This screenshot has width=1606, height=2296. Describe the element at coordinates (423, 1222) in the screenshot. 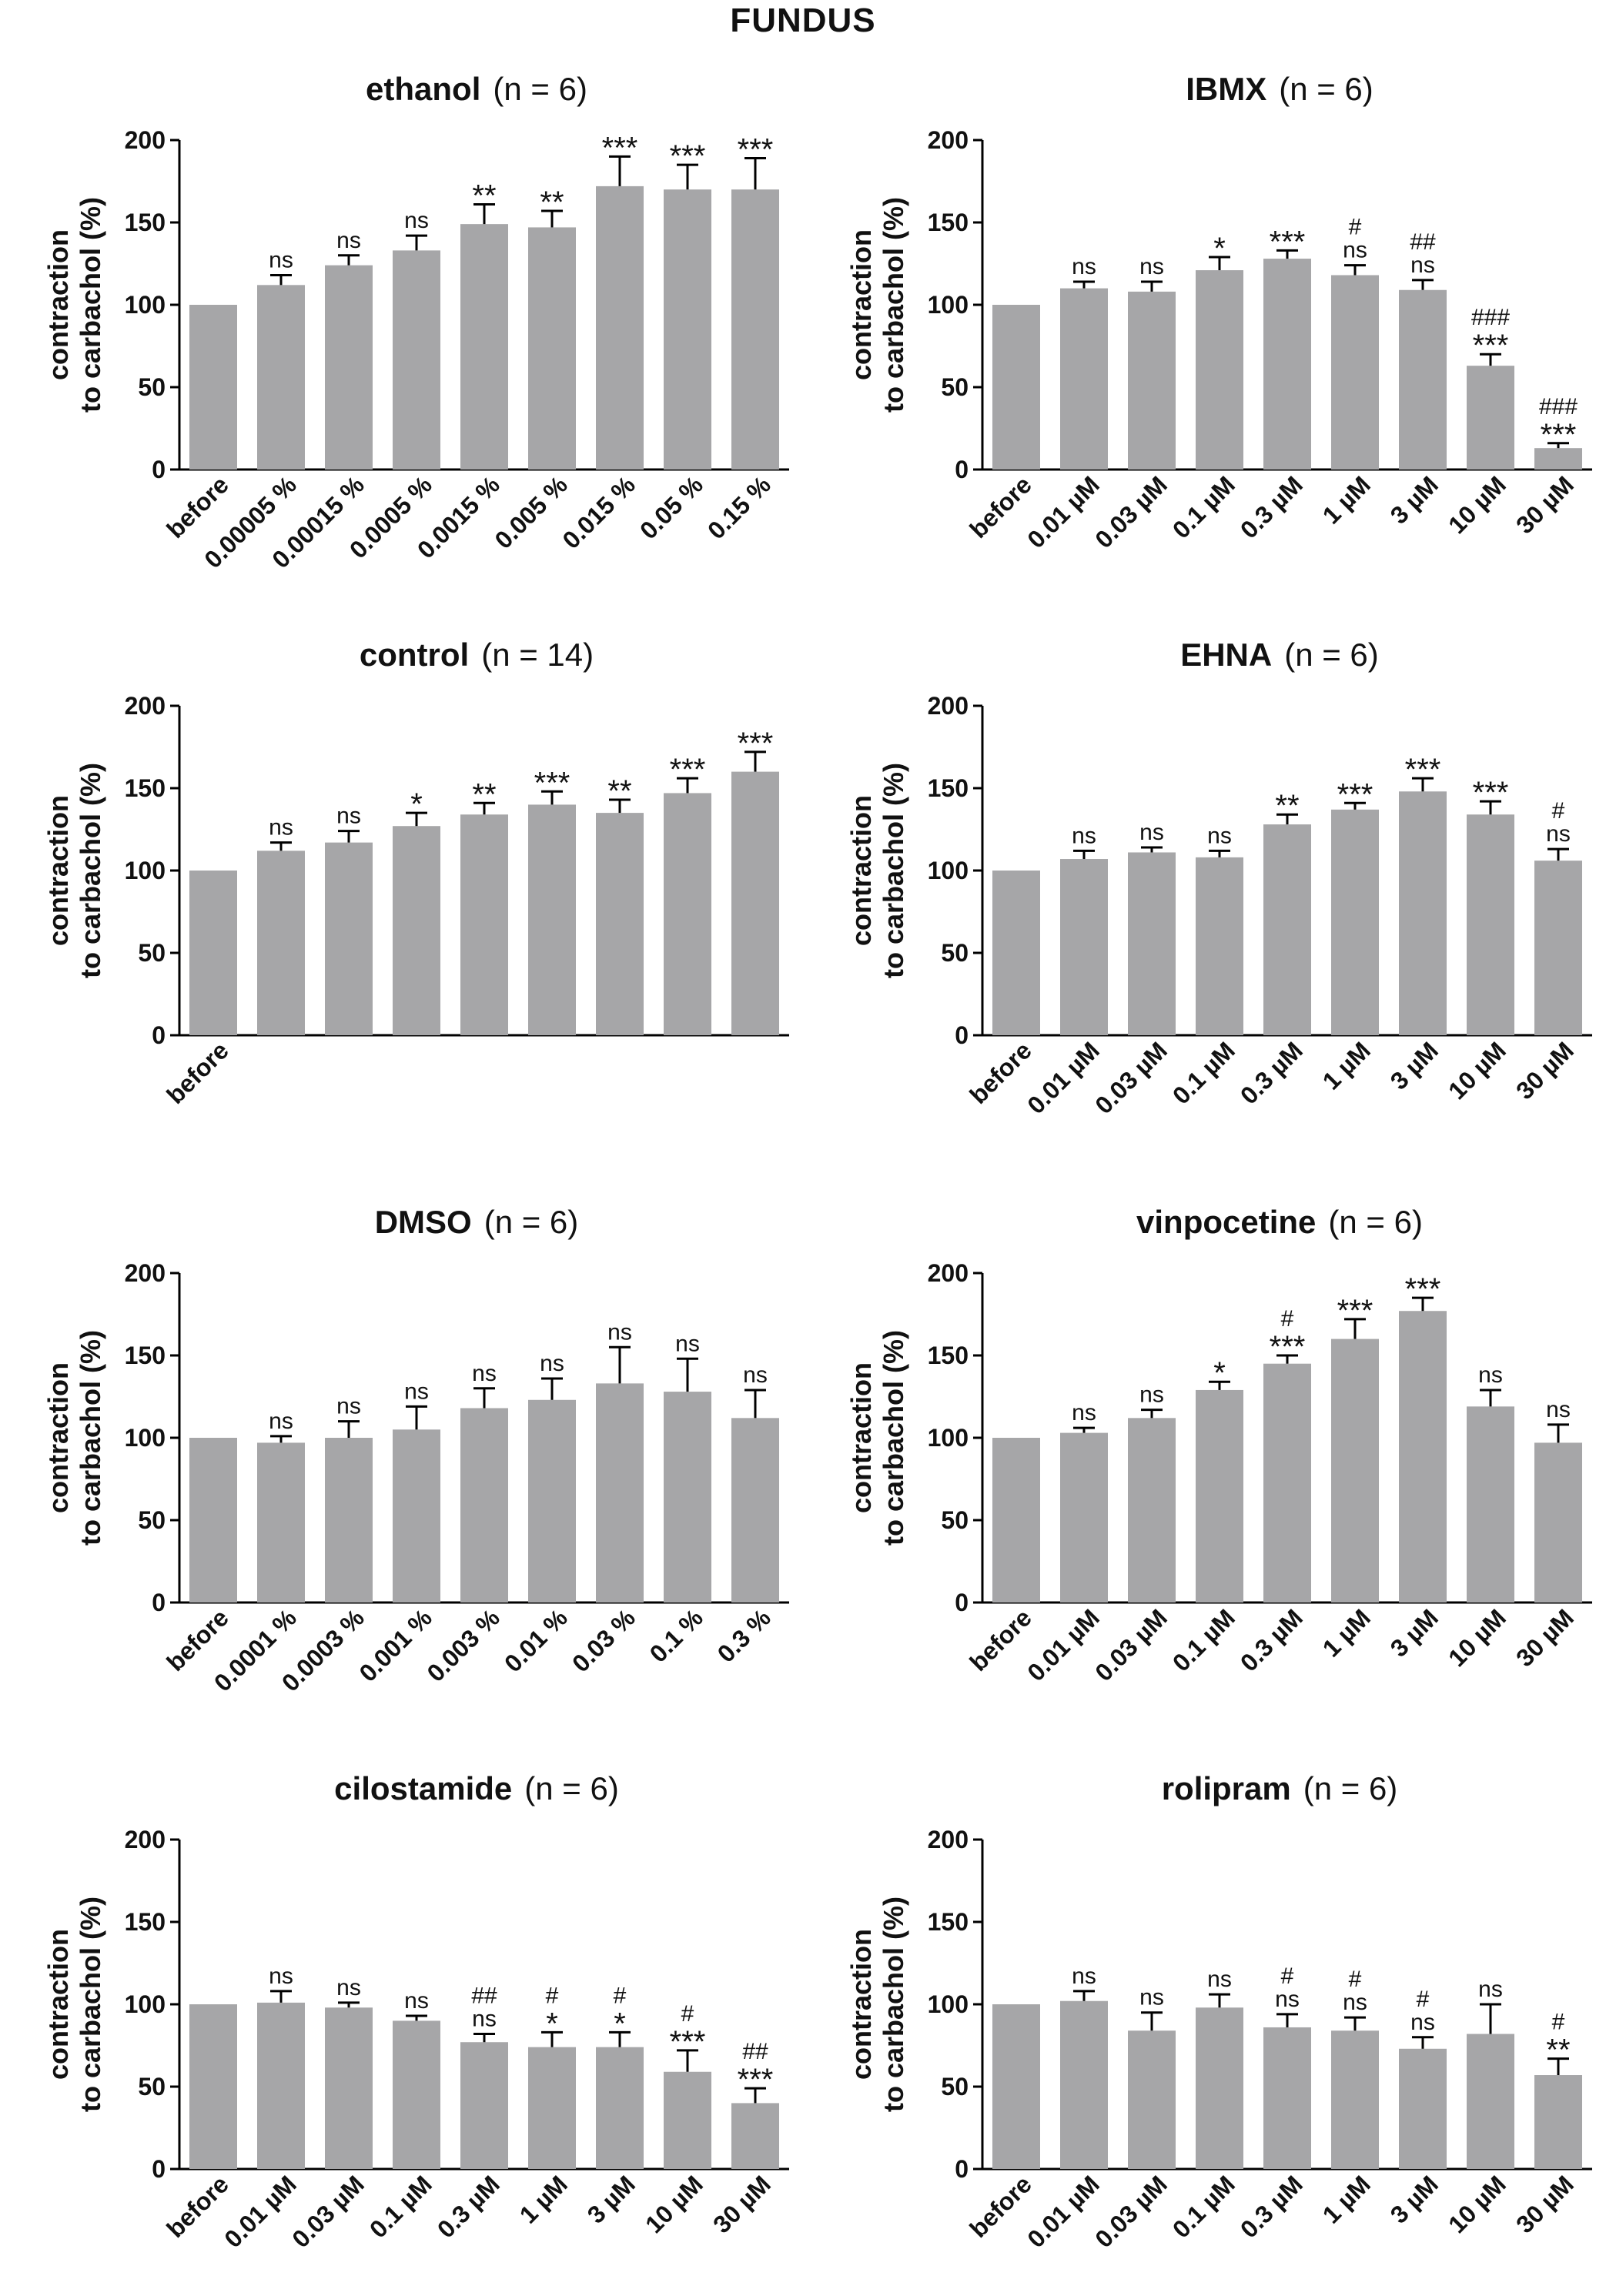

I see `chart-title-compound: DMSO` at that location.